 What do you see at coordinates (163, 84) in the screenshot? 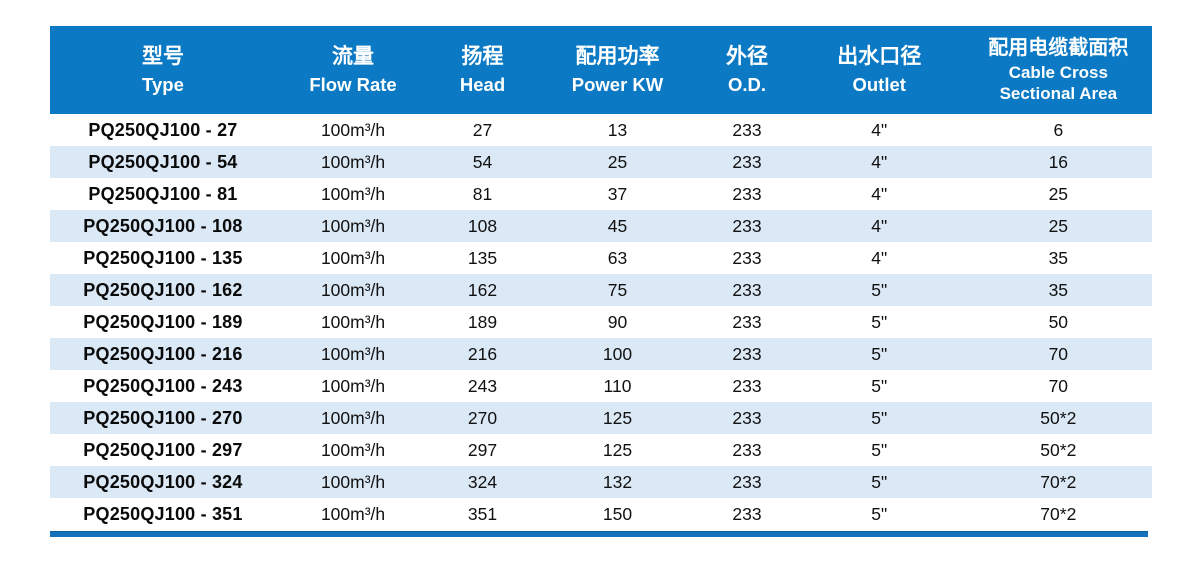
I see `column-header-type-en: Type` at bounding box center [163, 84].